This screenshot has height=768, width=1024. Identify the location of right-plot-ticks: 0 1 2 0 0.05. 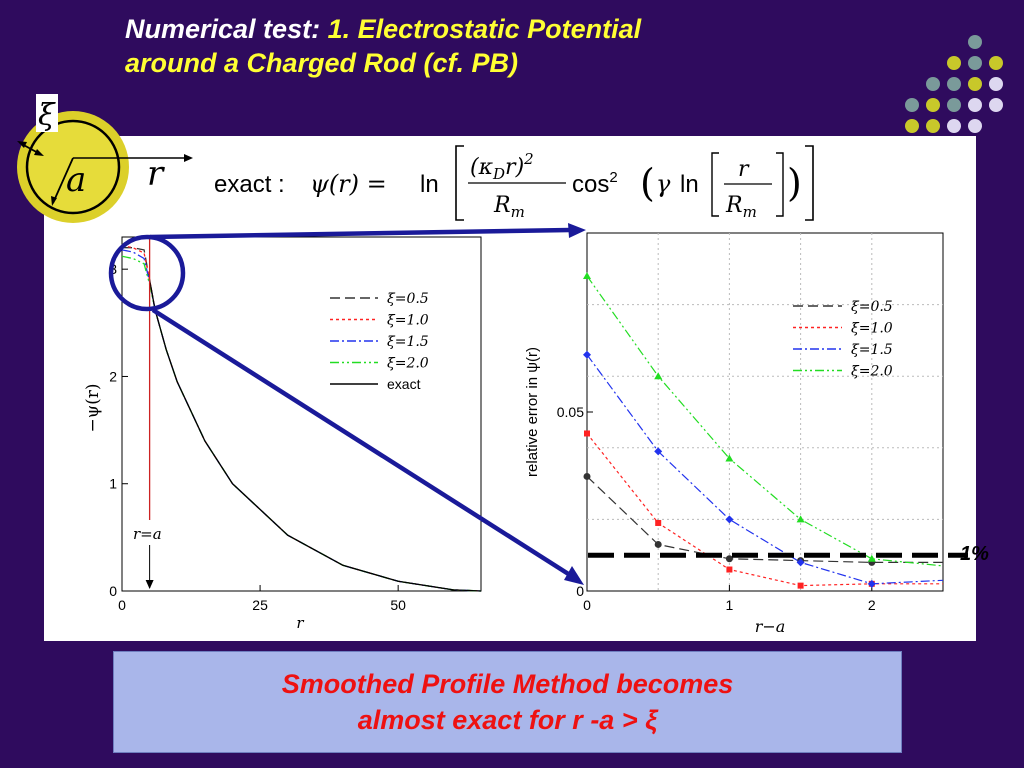
(716, 508).